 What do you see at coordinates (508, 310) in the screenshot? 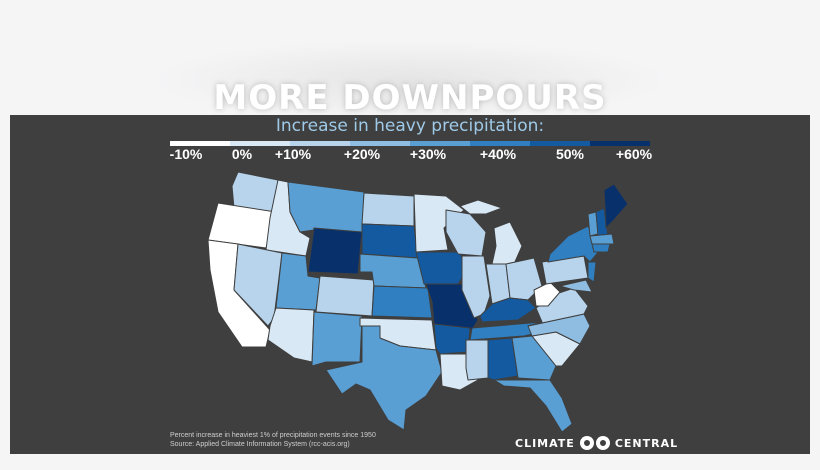
I see `state-kentucky` at bounding box center [508, 310].